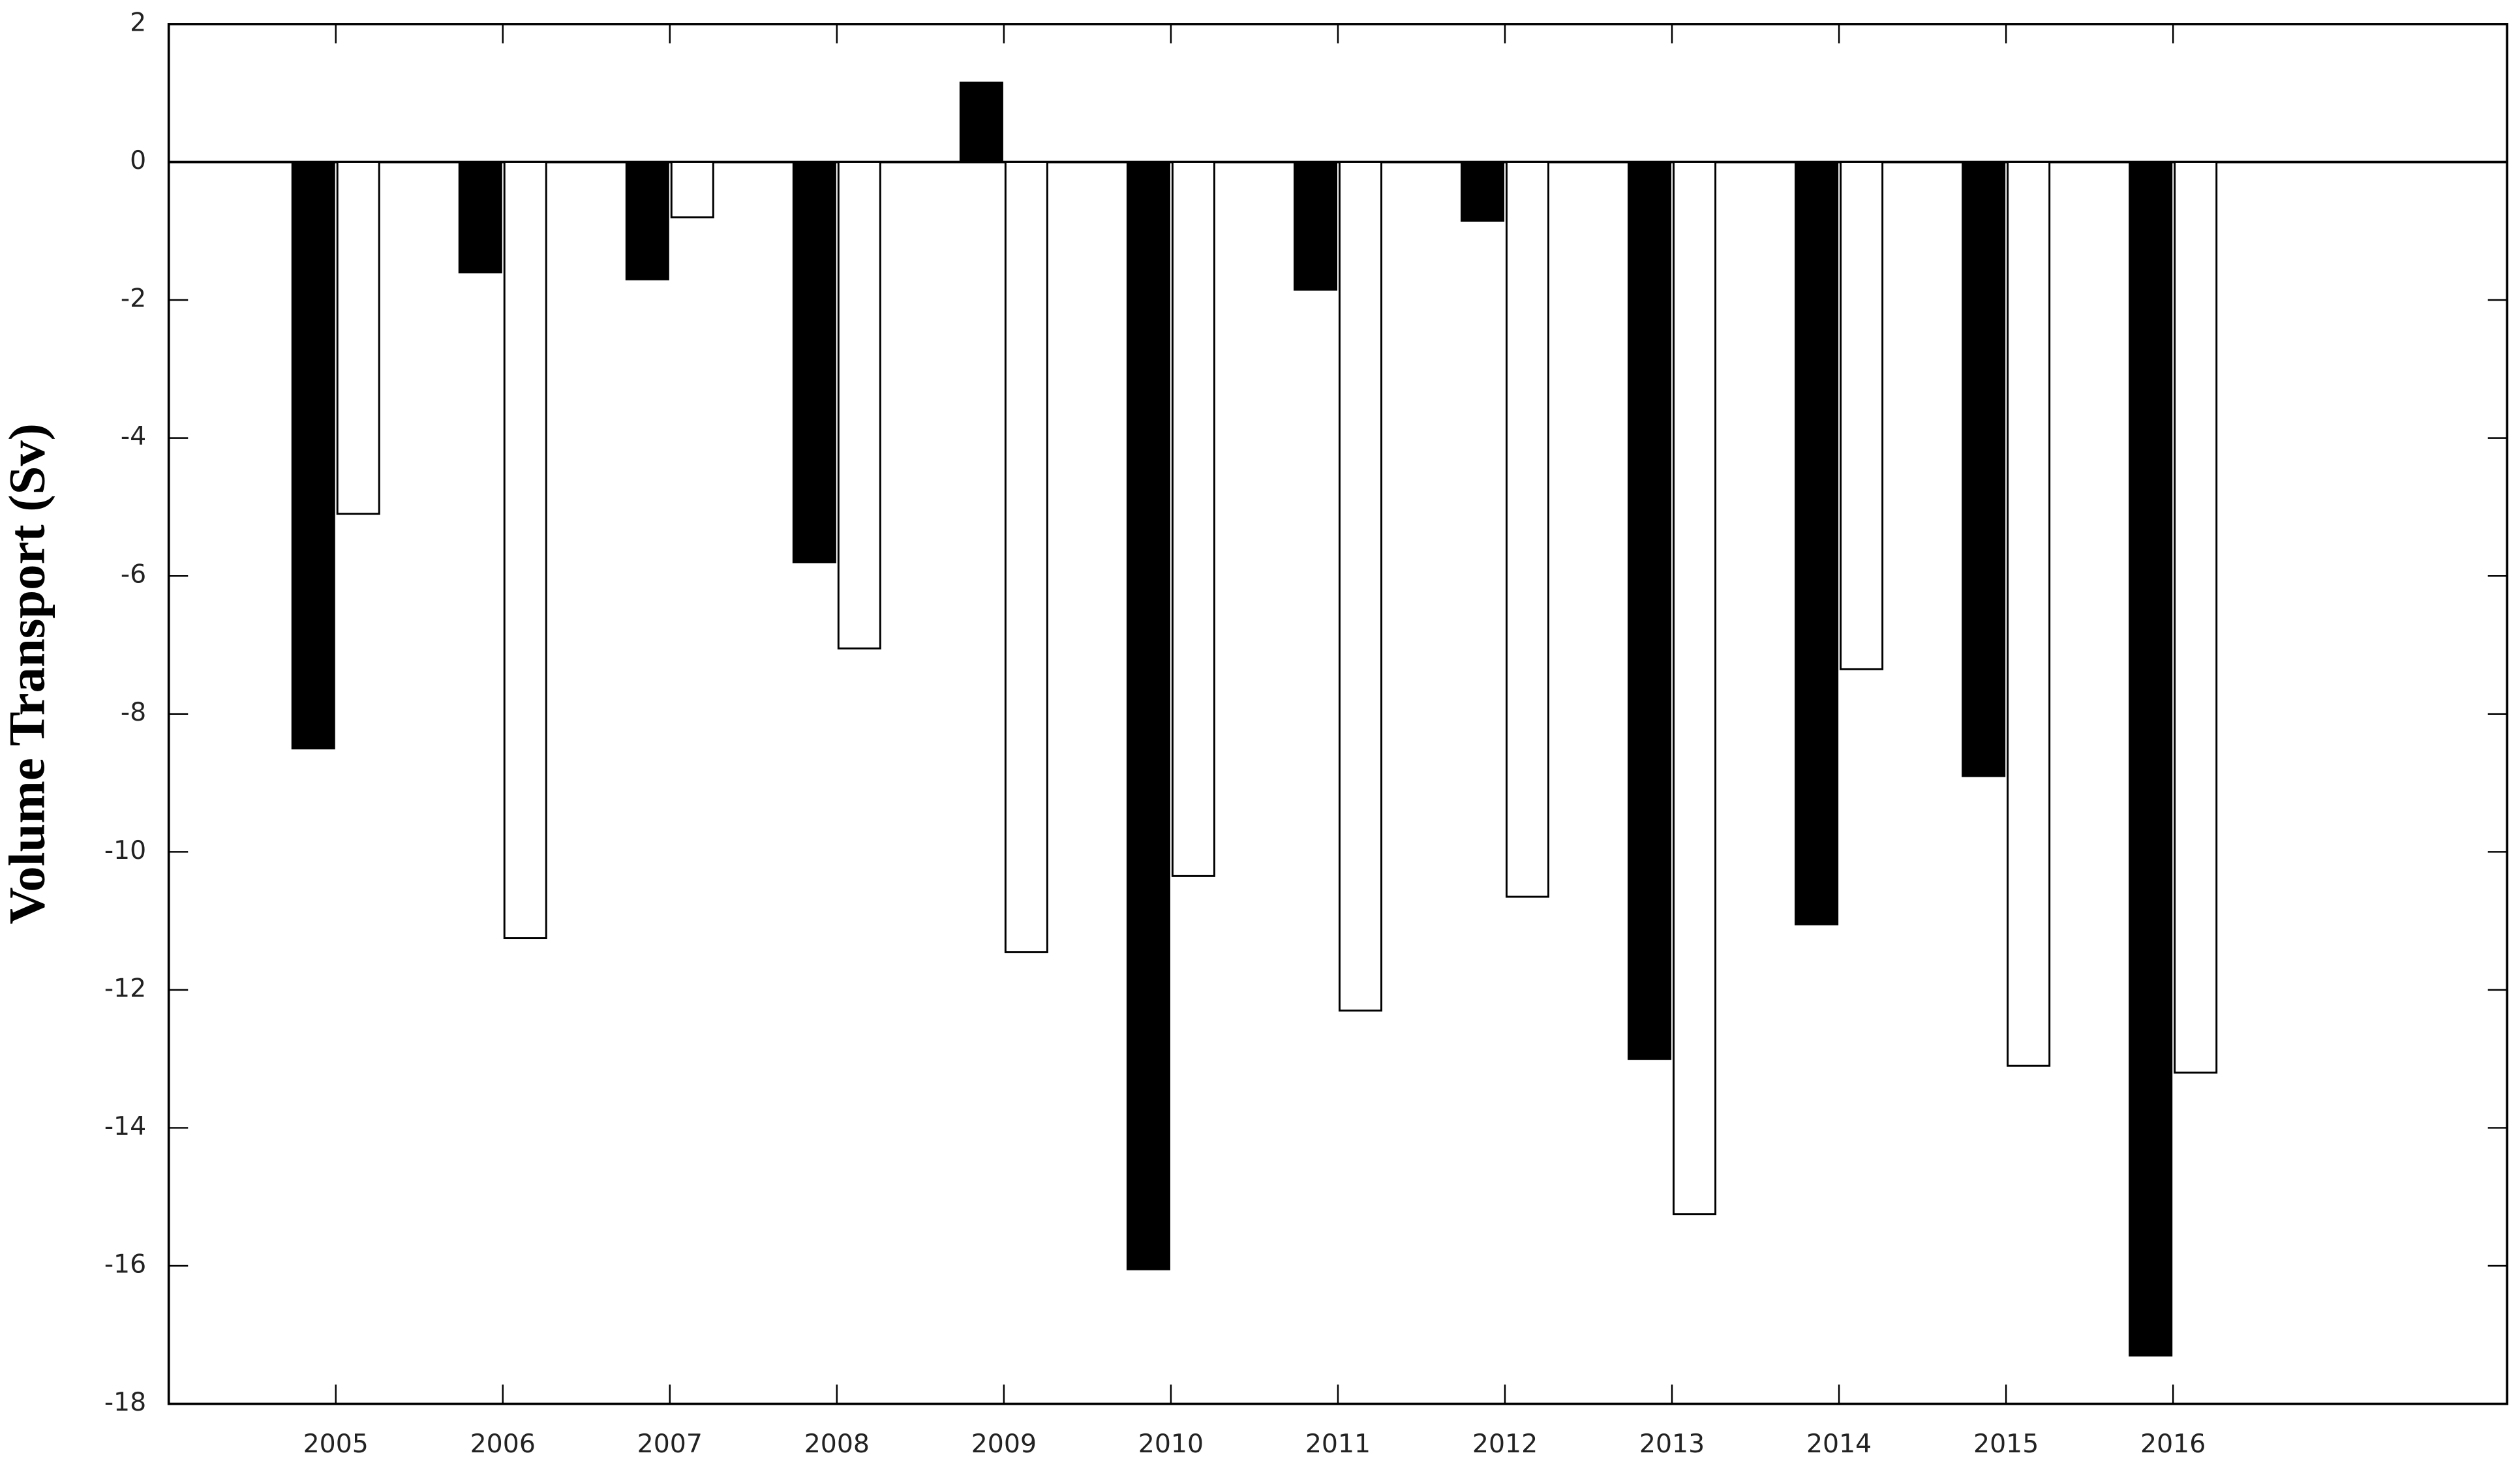 Image resolution: width=2520 pixels, height=1468 pixels. I want to click on y-tick-label: 2, so click(138, 22).